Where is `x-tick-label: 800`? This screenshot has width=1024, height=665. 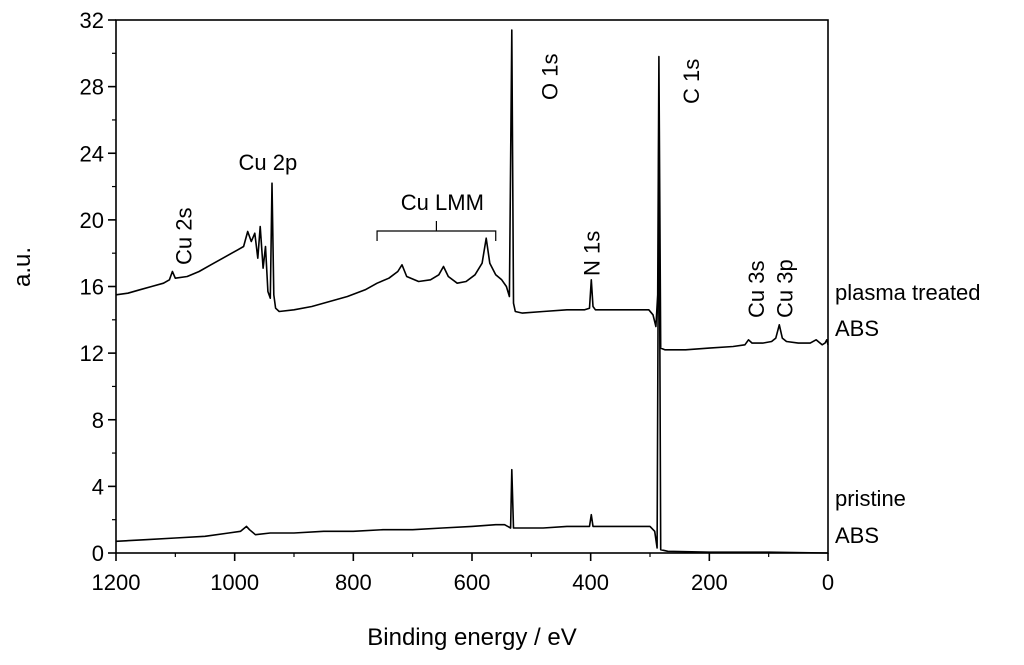 x-tick-label: 800 is located at coordinates (353, 582).